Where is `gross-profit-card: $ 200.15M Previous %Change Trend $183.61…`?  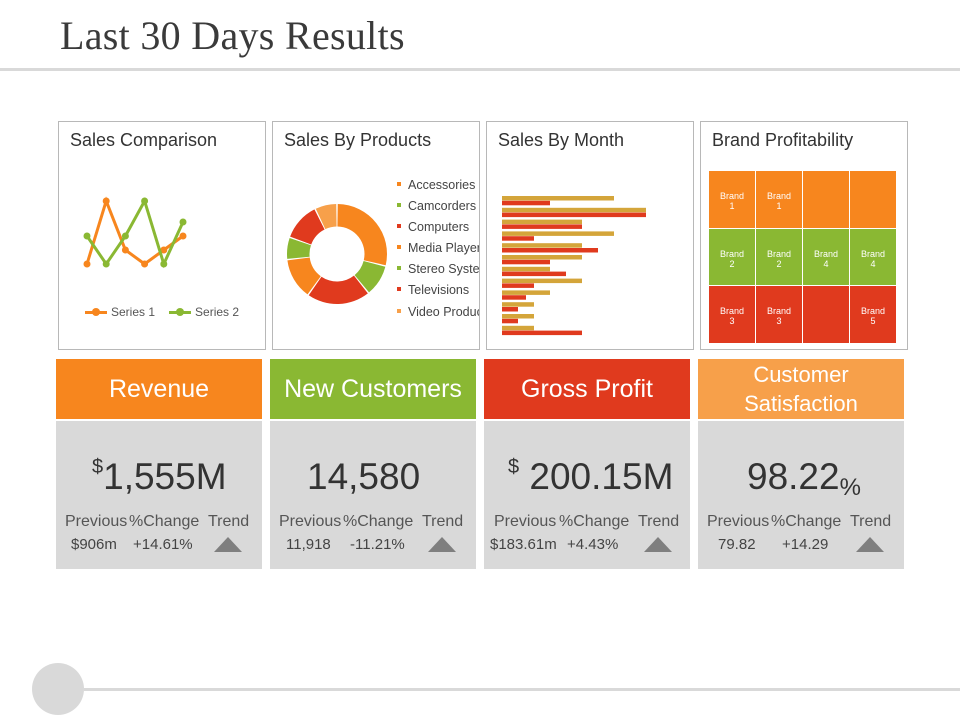 gross-profit-card: $ 200.15M Previous %Change Trend $183.61… is located at coordinates (587, 495).